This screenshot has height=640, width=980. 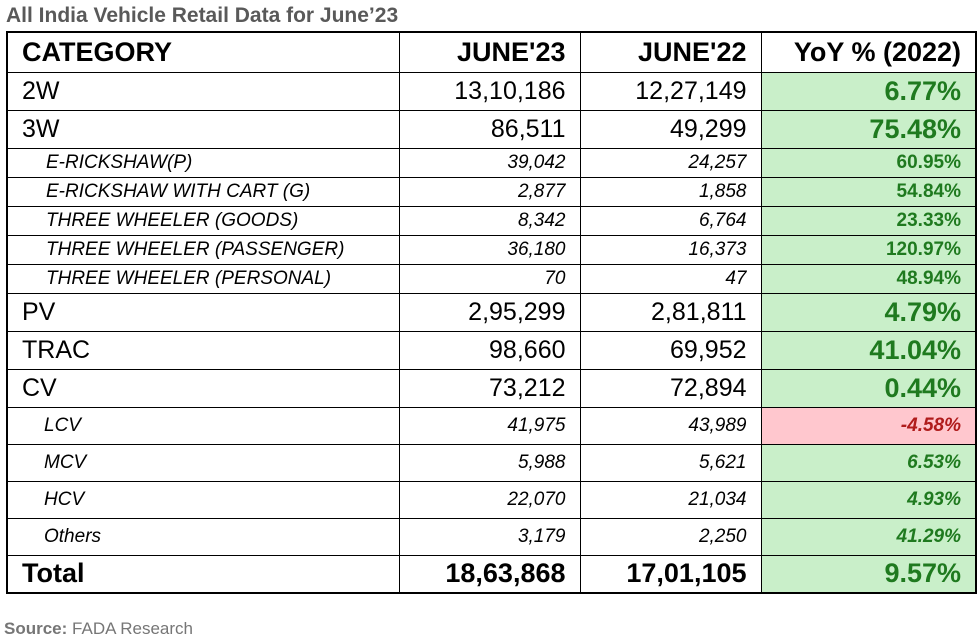 I want to click on table-row: 2W 13,10,186 12,27,149 6.77%, so click(x=491, y=91).